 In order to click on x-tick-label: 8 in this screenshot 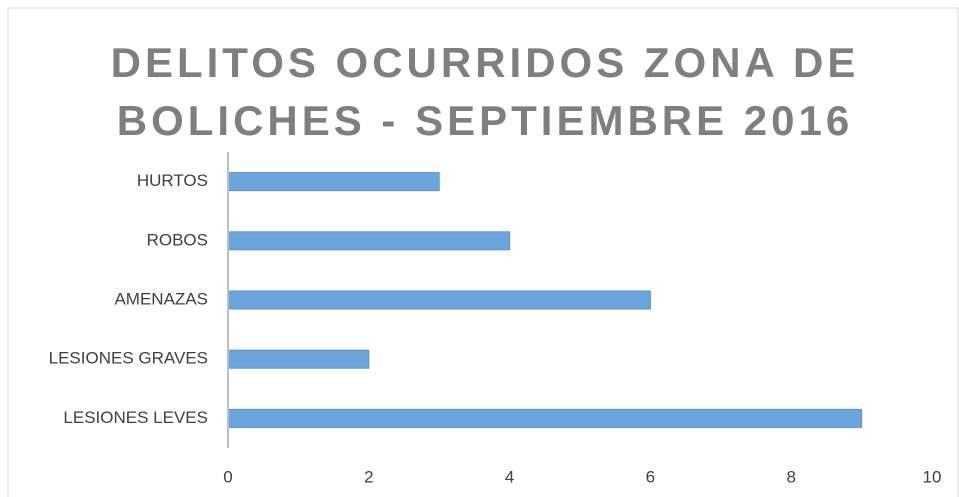, I will do `click(790, 476)`.